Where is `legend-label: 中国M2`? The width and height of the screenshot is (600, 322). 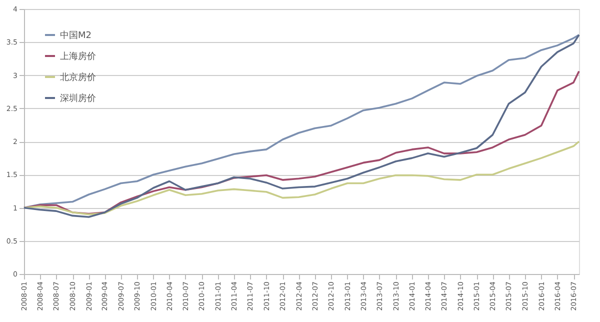
legend-label: 中国M2 is located at coordinates (76, 35).